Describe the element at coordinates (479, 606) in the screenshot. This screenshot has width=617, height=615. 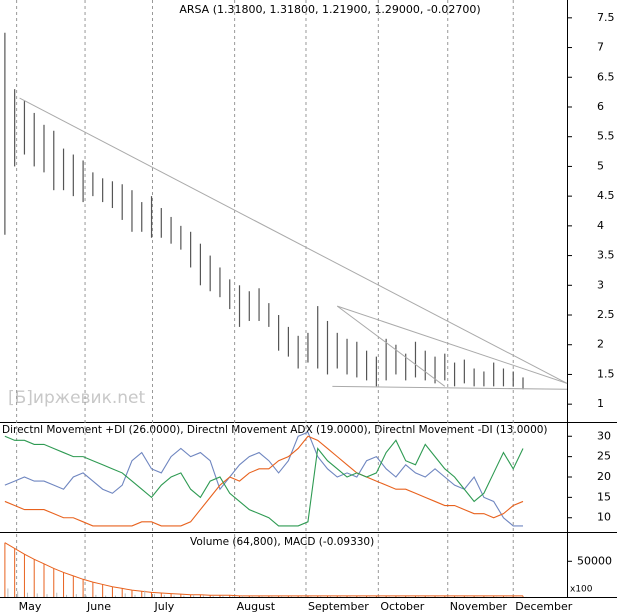
I see `x-tick-label: November` at that location.